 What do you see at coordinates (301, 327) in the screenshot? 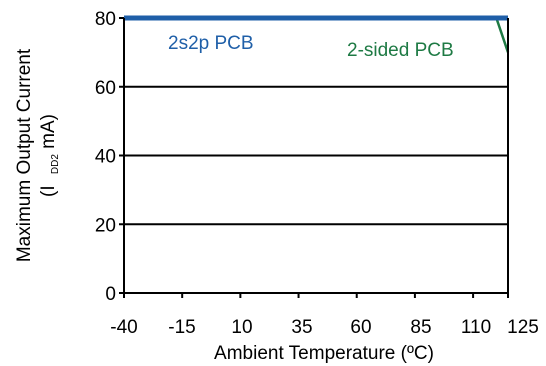
I see `x-tick-label-35: 35` at bounding box center [301, 327].